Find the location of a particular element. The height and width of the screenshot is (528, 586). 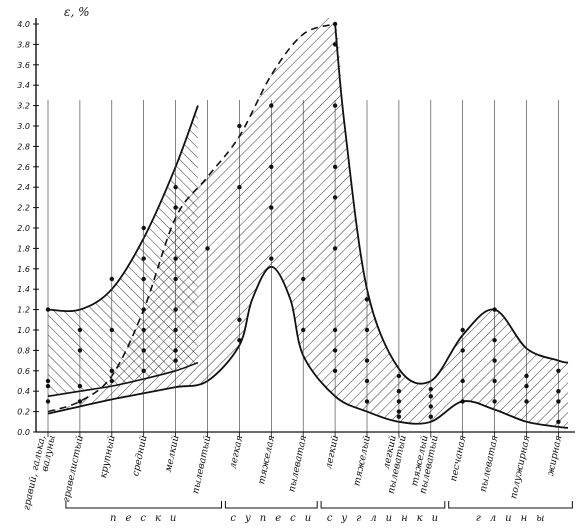

y-tick-label-8: 1.6 is located at coordinates (23, 269).